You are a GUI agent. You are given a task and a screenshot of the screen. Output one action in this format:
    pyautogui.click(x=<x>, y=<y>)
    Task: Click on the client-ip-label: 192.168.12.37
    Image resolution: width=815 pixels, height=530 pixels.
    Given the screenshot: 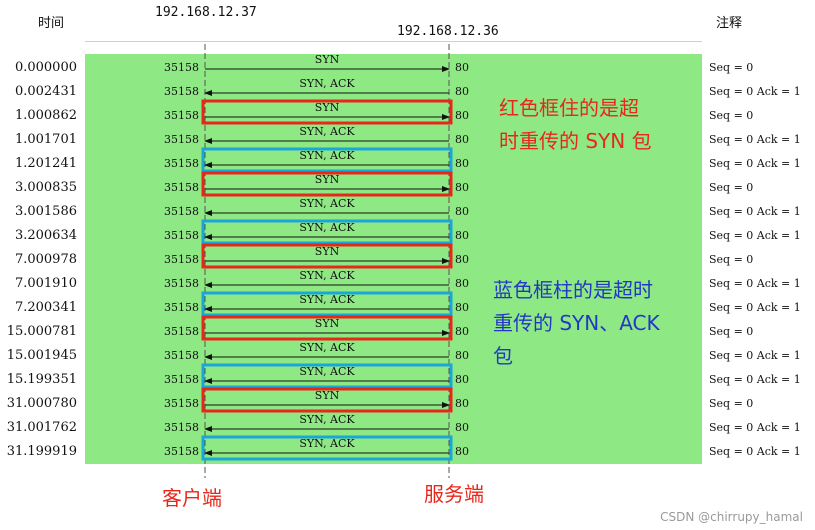 What is the action you would take?
    pyautogui.click(x=206, y=12)
    